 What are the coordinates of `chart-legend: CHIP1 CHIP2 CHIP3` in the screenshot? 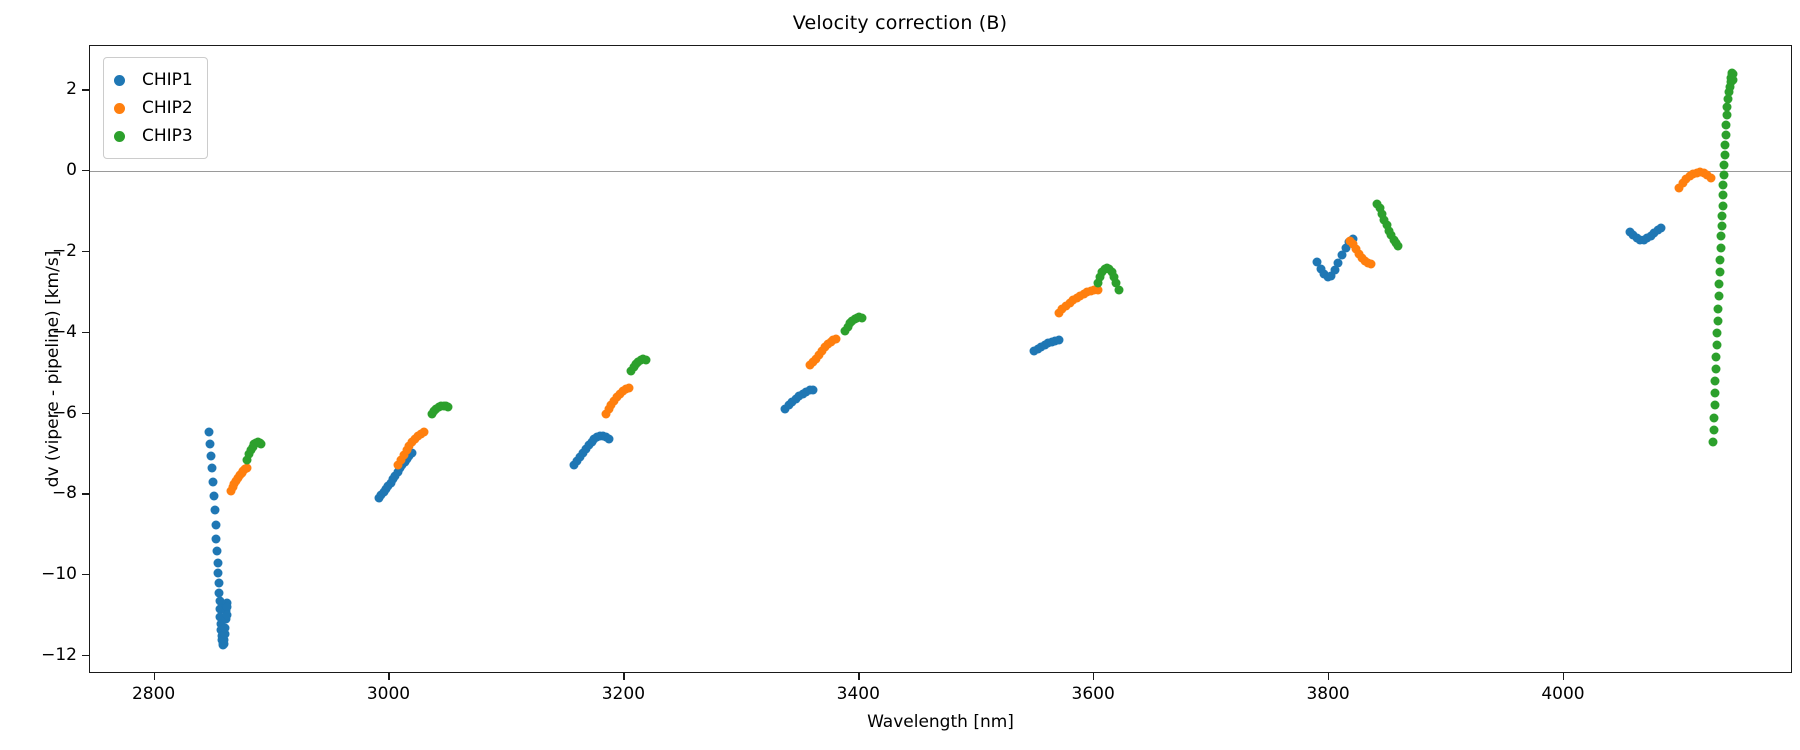 It's located at (155, 108).